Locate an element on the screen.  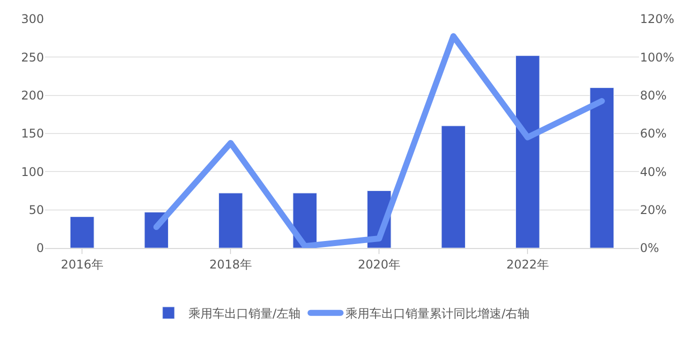
x-tick-label: 2020年 is located at coordinates (379, 264).